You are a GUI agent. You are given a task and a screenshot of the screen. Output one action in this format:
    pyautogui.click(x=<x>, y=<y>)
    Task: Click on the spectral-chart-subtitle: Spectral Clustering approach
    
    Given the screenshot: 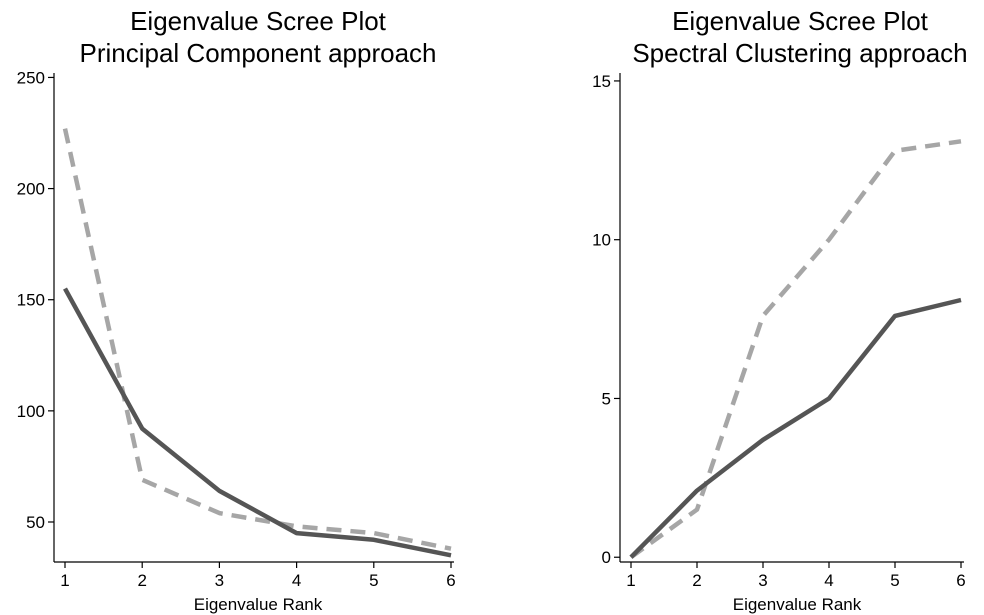 What is the action you would take?
    pyautogui.click(x=799, y=53)
    